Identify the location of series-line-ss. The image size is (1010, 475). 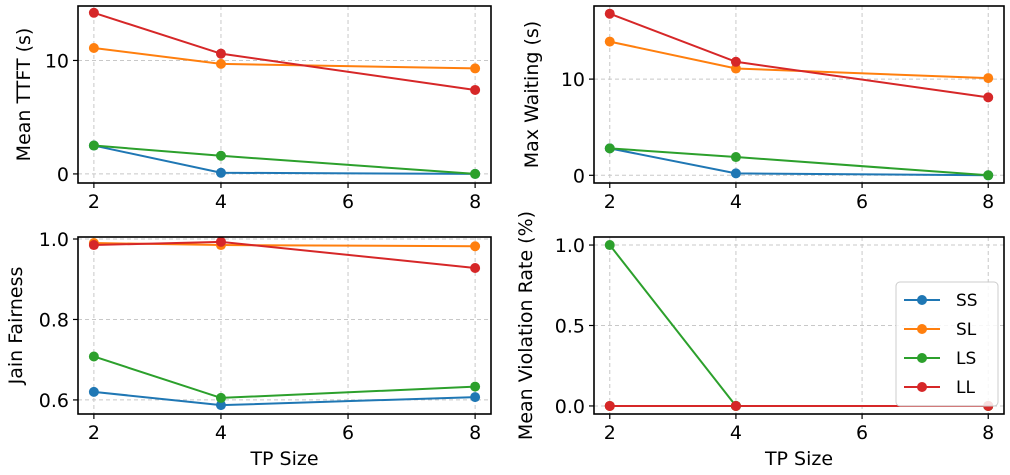
(284, 398).